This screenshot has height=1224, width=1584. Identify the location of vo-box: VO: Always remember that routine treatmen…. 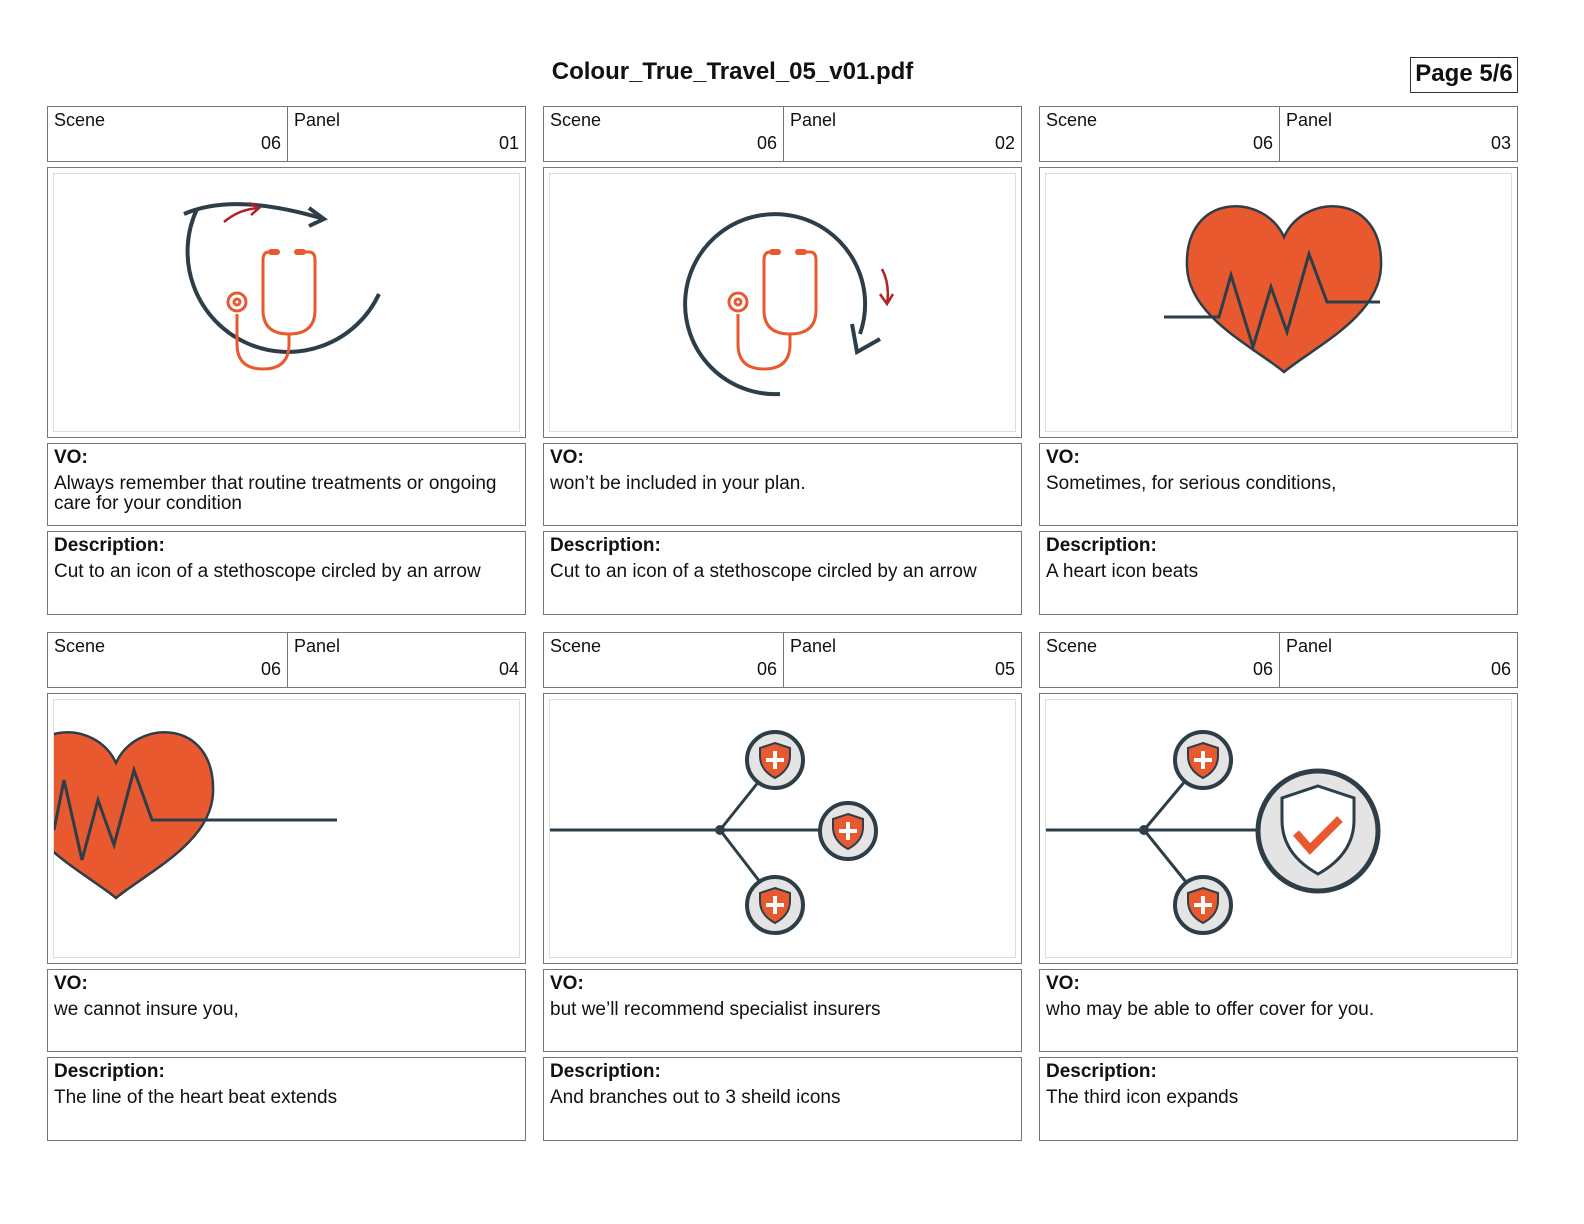
(286, 484).